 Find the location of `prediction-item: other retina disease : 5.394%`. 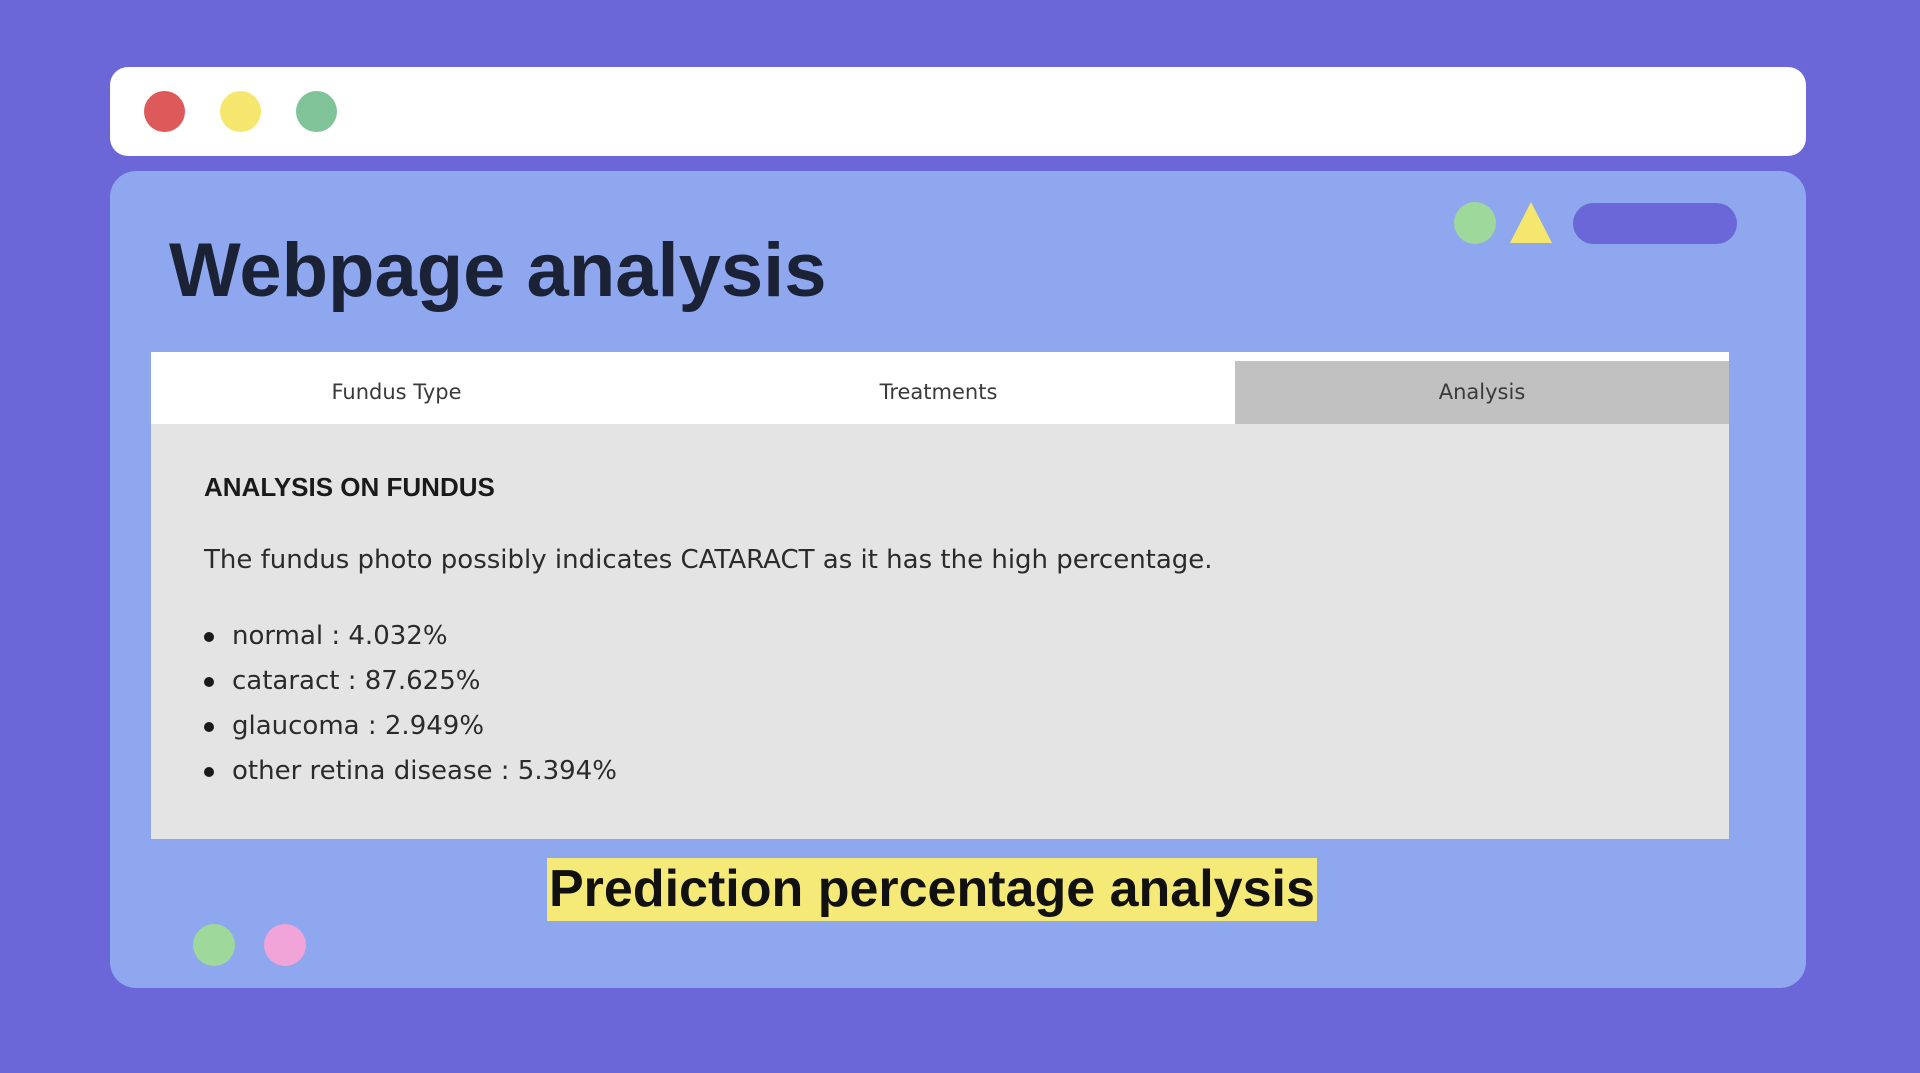

prediction-item: other retina disease : 5.394% is located at coordinates (410, 777).